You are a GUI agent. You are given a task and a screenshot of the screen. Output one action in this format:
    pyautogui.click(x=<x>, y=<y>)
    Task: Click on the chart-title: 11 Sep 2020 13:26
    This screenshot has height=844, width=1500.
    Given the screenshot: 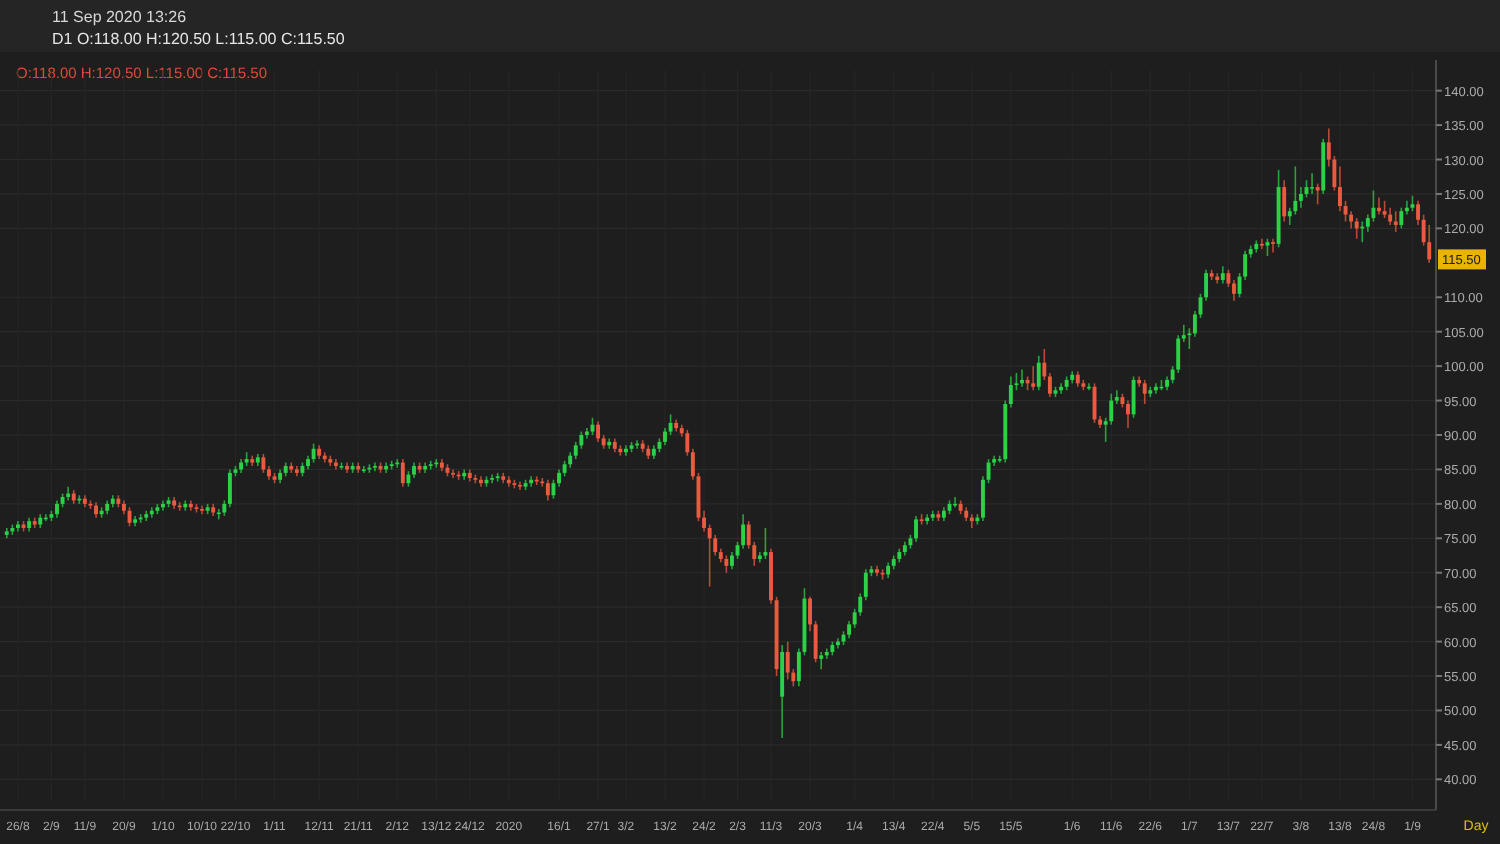 What is the action you would take?
    pyautogui.click(x=120, y=17)
    